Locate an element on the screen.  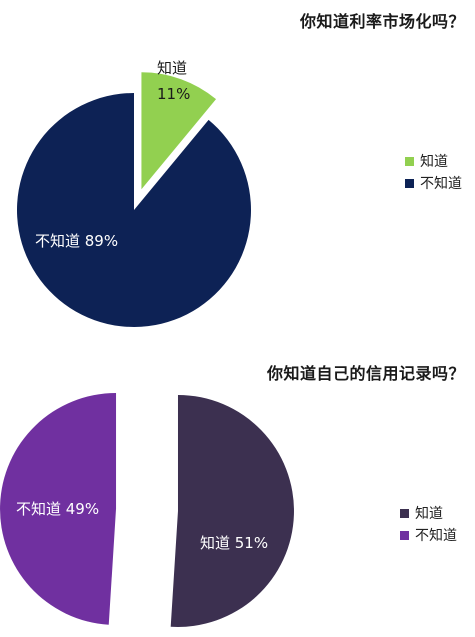
pie-slice-label: 知道 11% is located at coordinates (173, 81).